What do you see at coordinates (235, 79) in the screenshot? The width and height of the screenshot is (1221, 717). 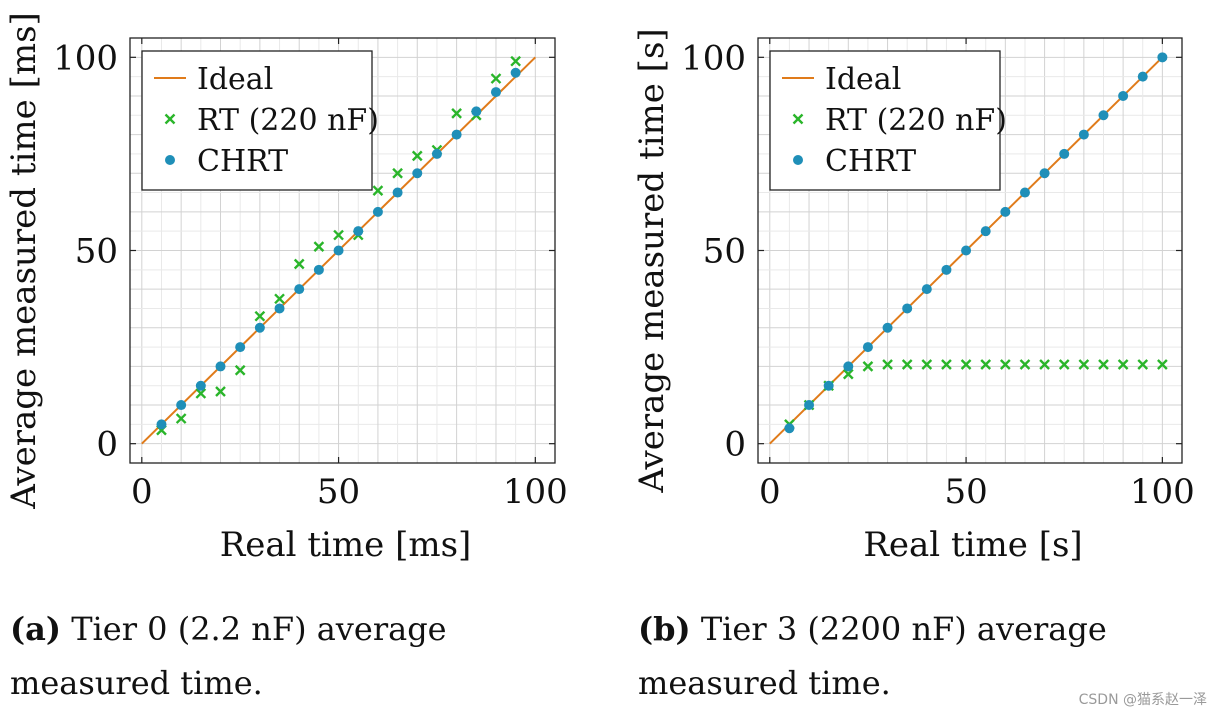 I see `panel-a-legend-label: Ideal` at bounding box center [235, 79].